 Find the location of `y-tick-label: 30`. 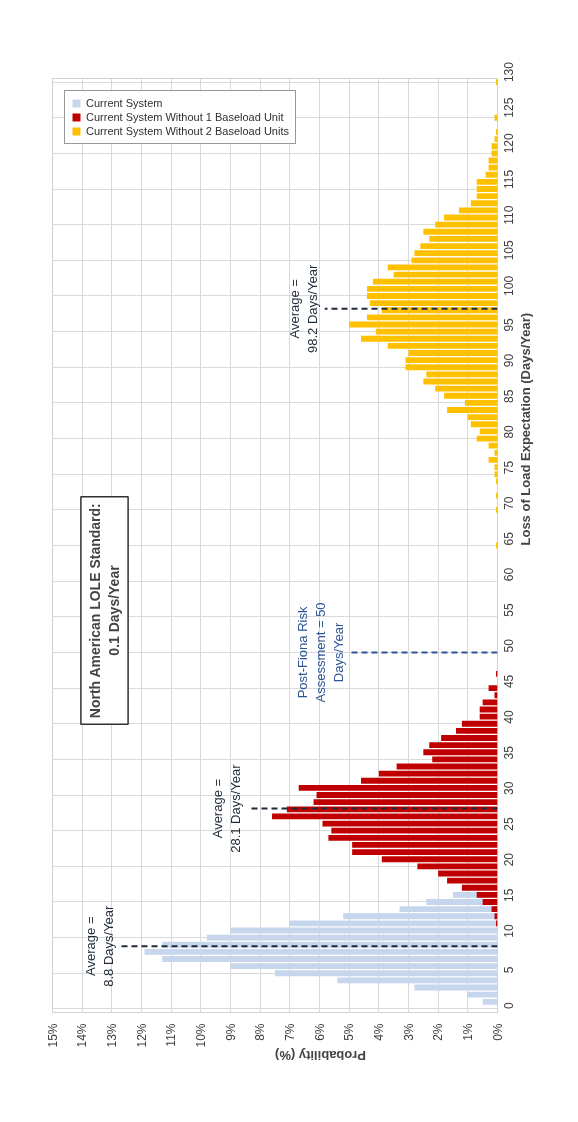

y-tick-label: 30 is located at coordinates (509, 788).